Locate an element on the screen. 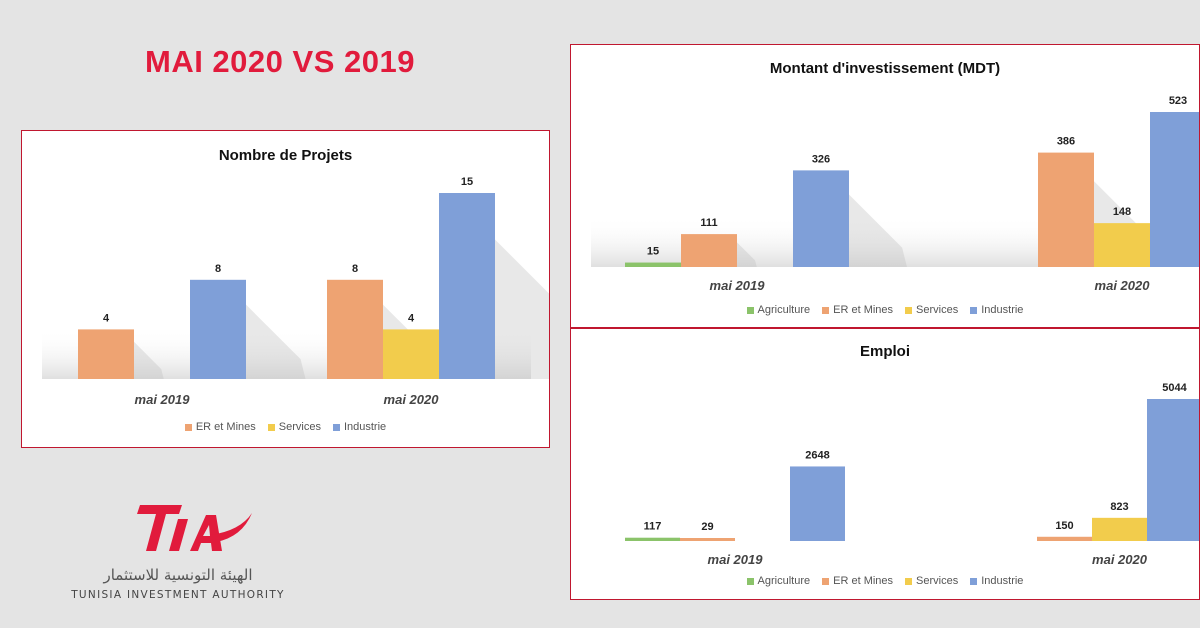 Image resolution: width=1200 pixels, height=628 pixels. data-label: 386 is located at coordinates (1066, 142).